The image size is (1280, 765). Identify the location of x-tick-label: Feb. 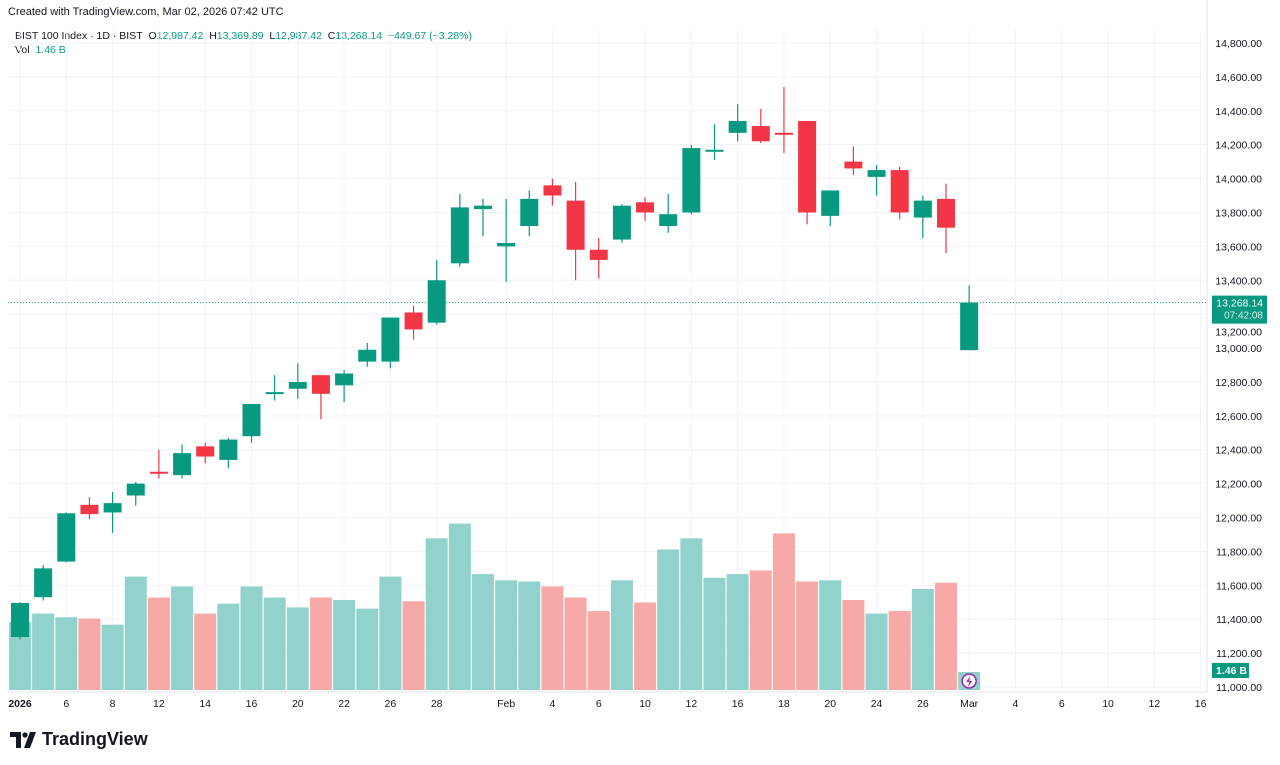
(506, 704).